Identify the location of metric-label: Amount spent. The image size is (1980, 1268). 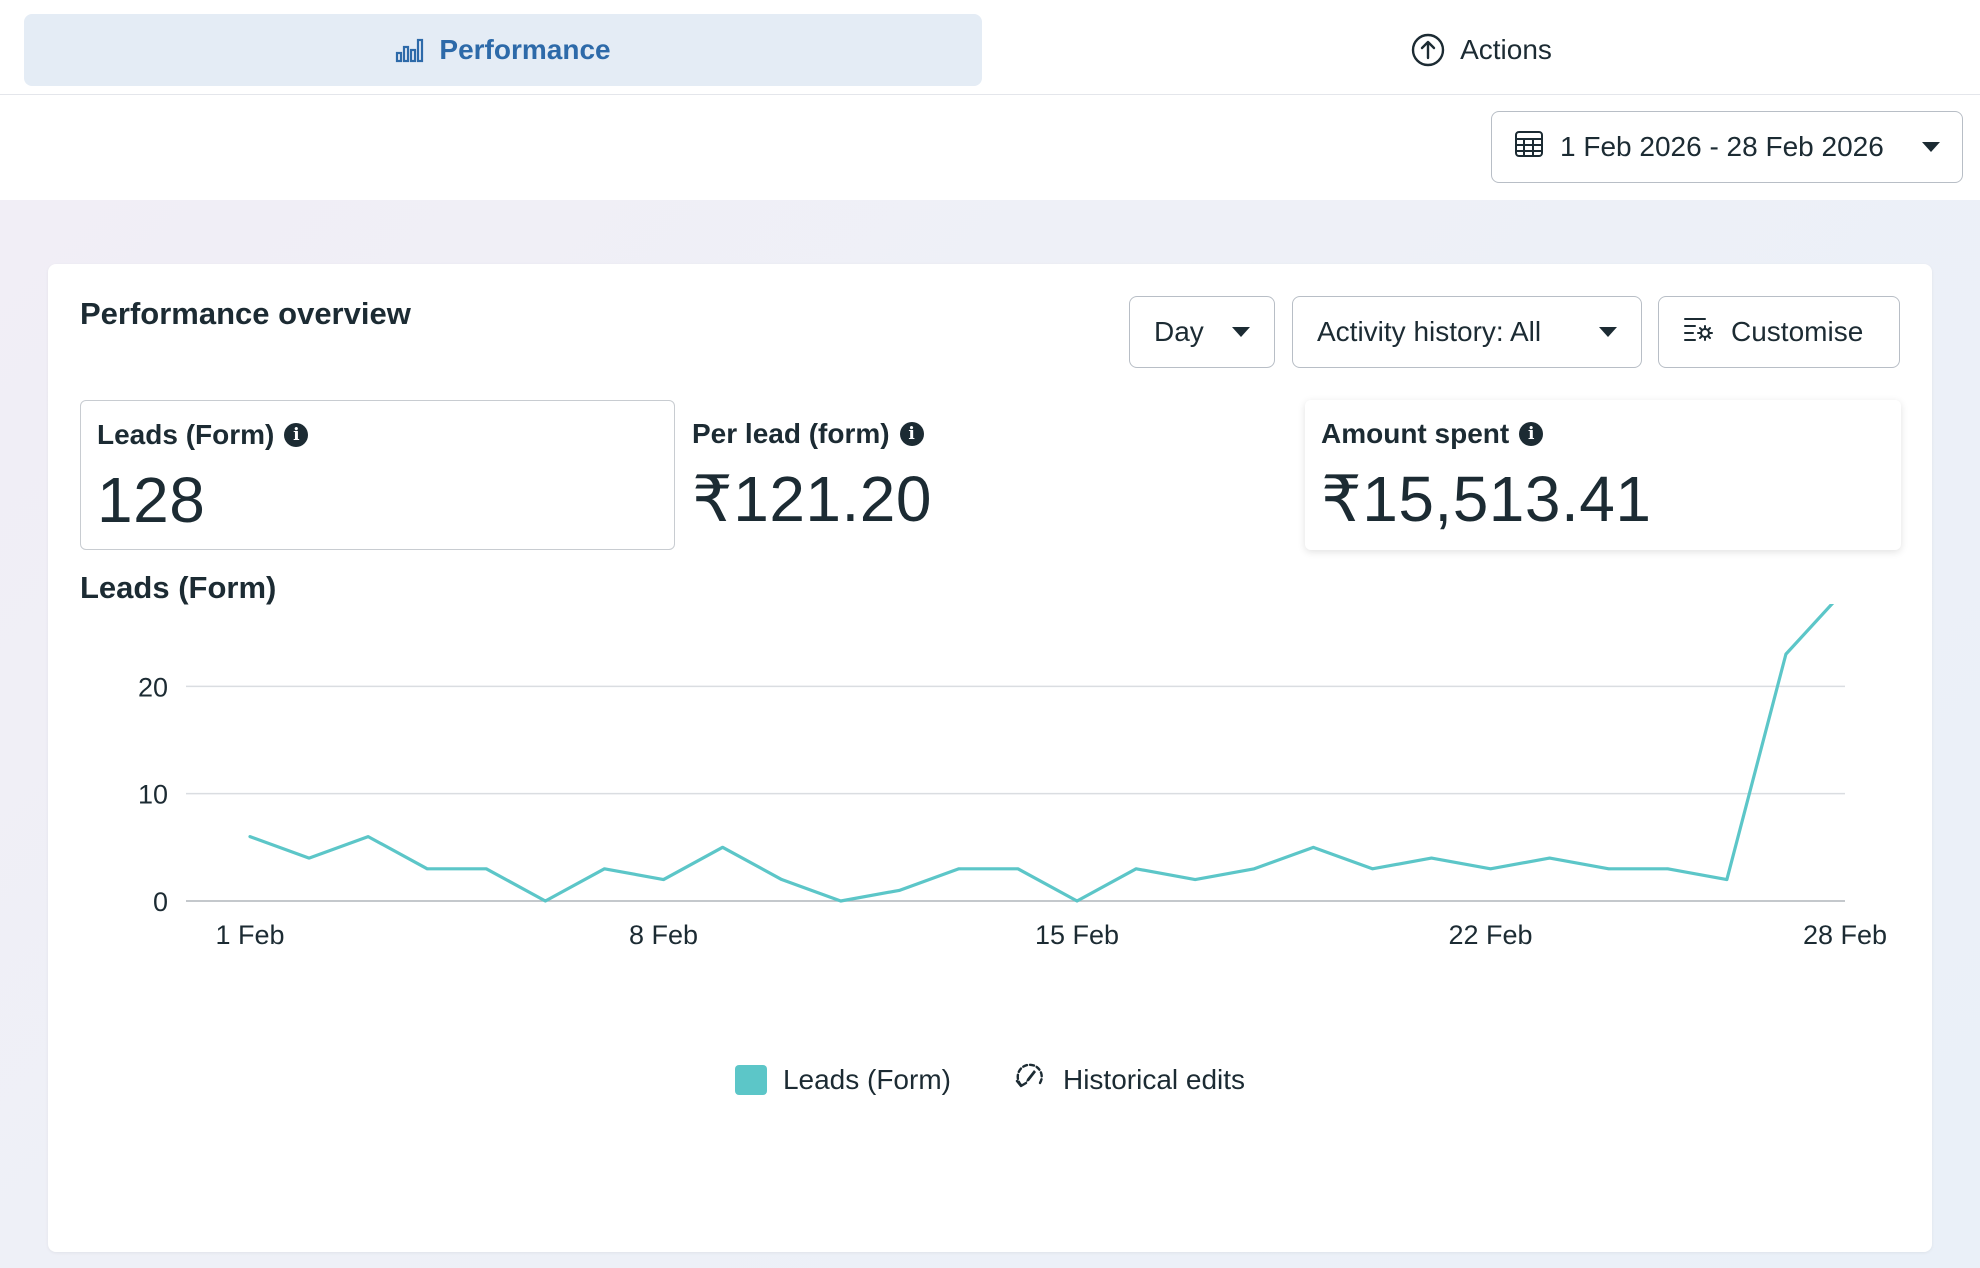
(1415, 433).